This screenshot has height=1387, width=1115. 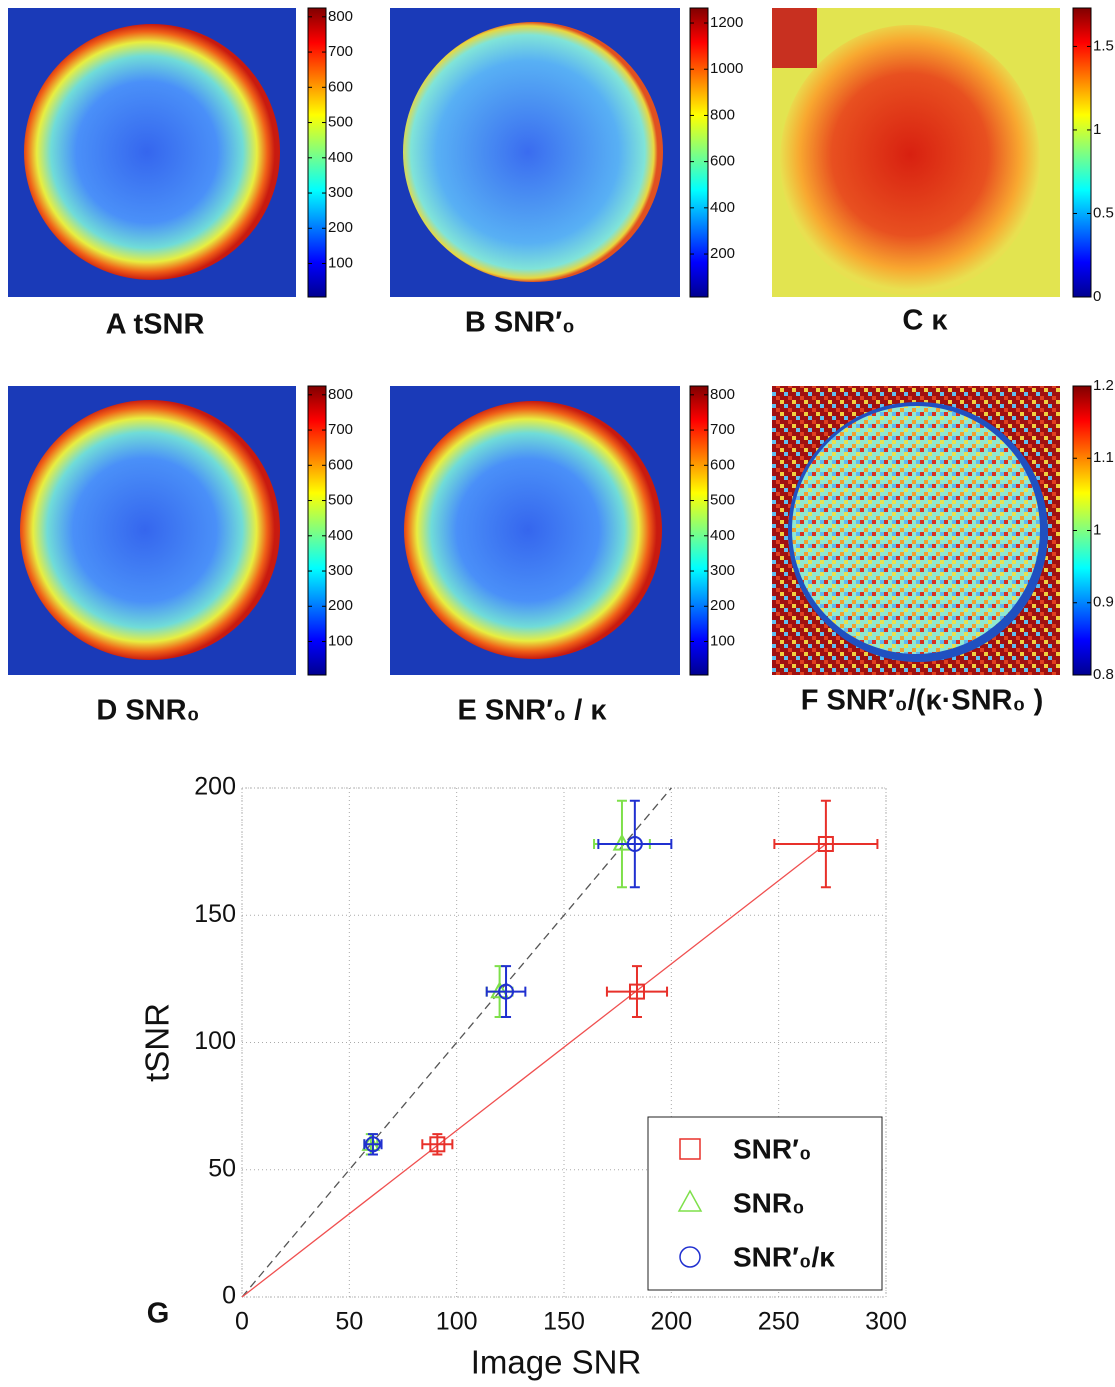 I want to click on y-tick-label: 0, so click(x=229, y=1296).